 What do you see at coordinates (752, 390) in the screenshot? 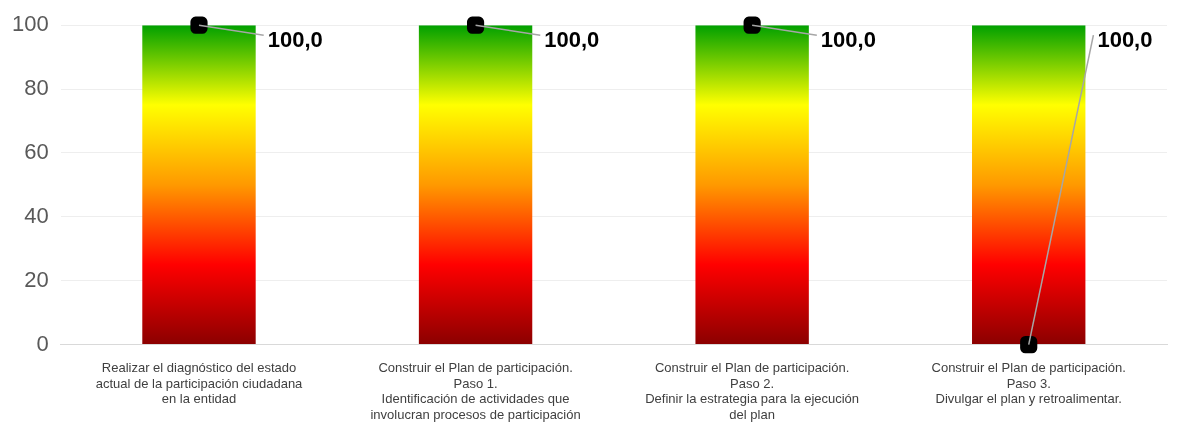
I see `x-tick-label: Construir el Plan de participación. Paso 2. Definir la estrategia para la ejecución del plan` at bounding box center [752, 390].